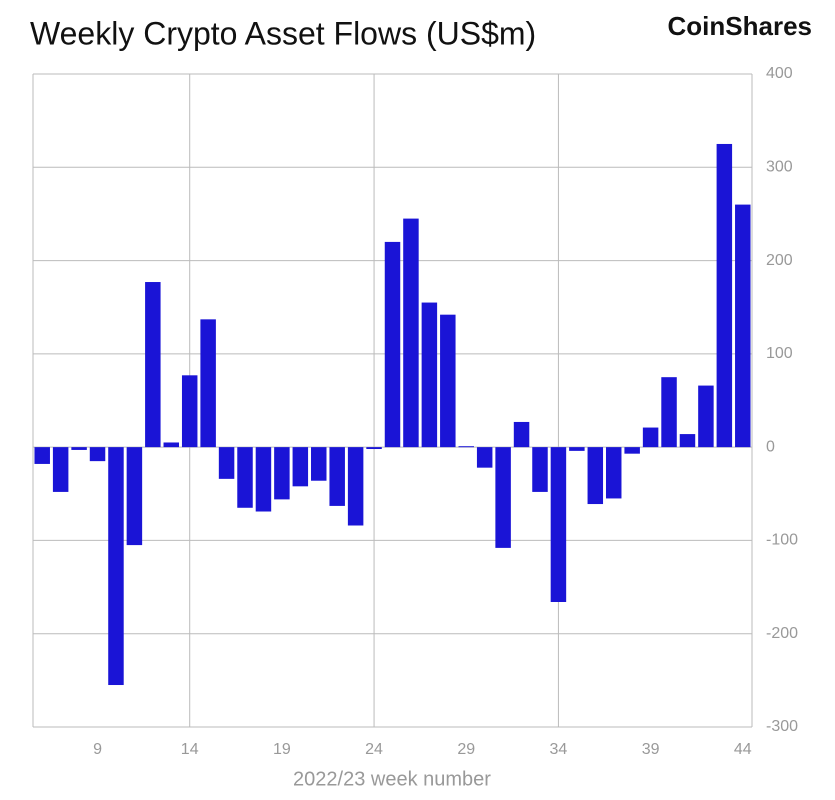 This screenshot has height=800, width=835. Describe the element at coordinates (779, 353) in the screenshot. I see `y-tick-label: 100` at that location.